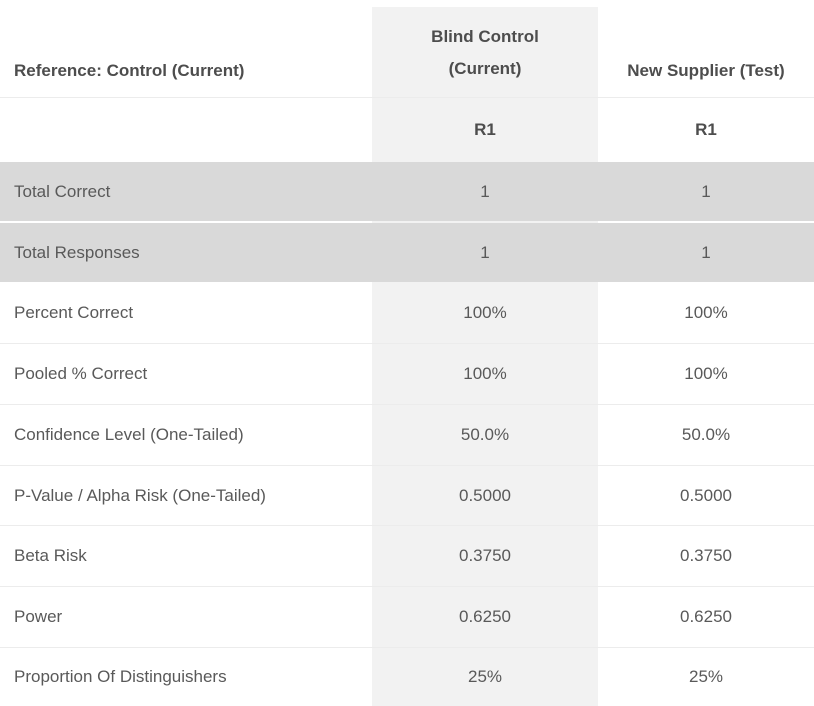 The height and width of the screenshot is (706, 814). I want to click on value-cell-blind-control: 25%, so click(485, 676).